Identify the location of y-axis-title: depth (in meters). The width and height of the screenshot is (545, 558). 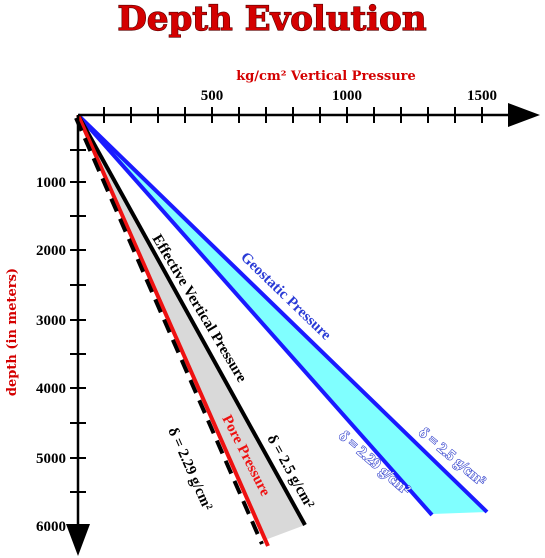
(12, 332).